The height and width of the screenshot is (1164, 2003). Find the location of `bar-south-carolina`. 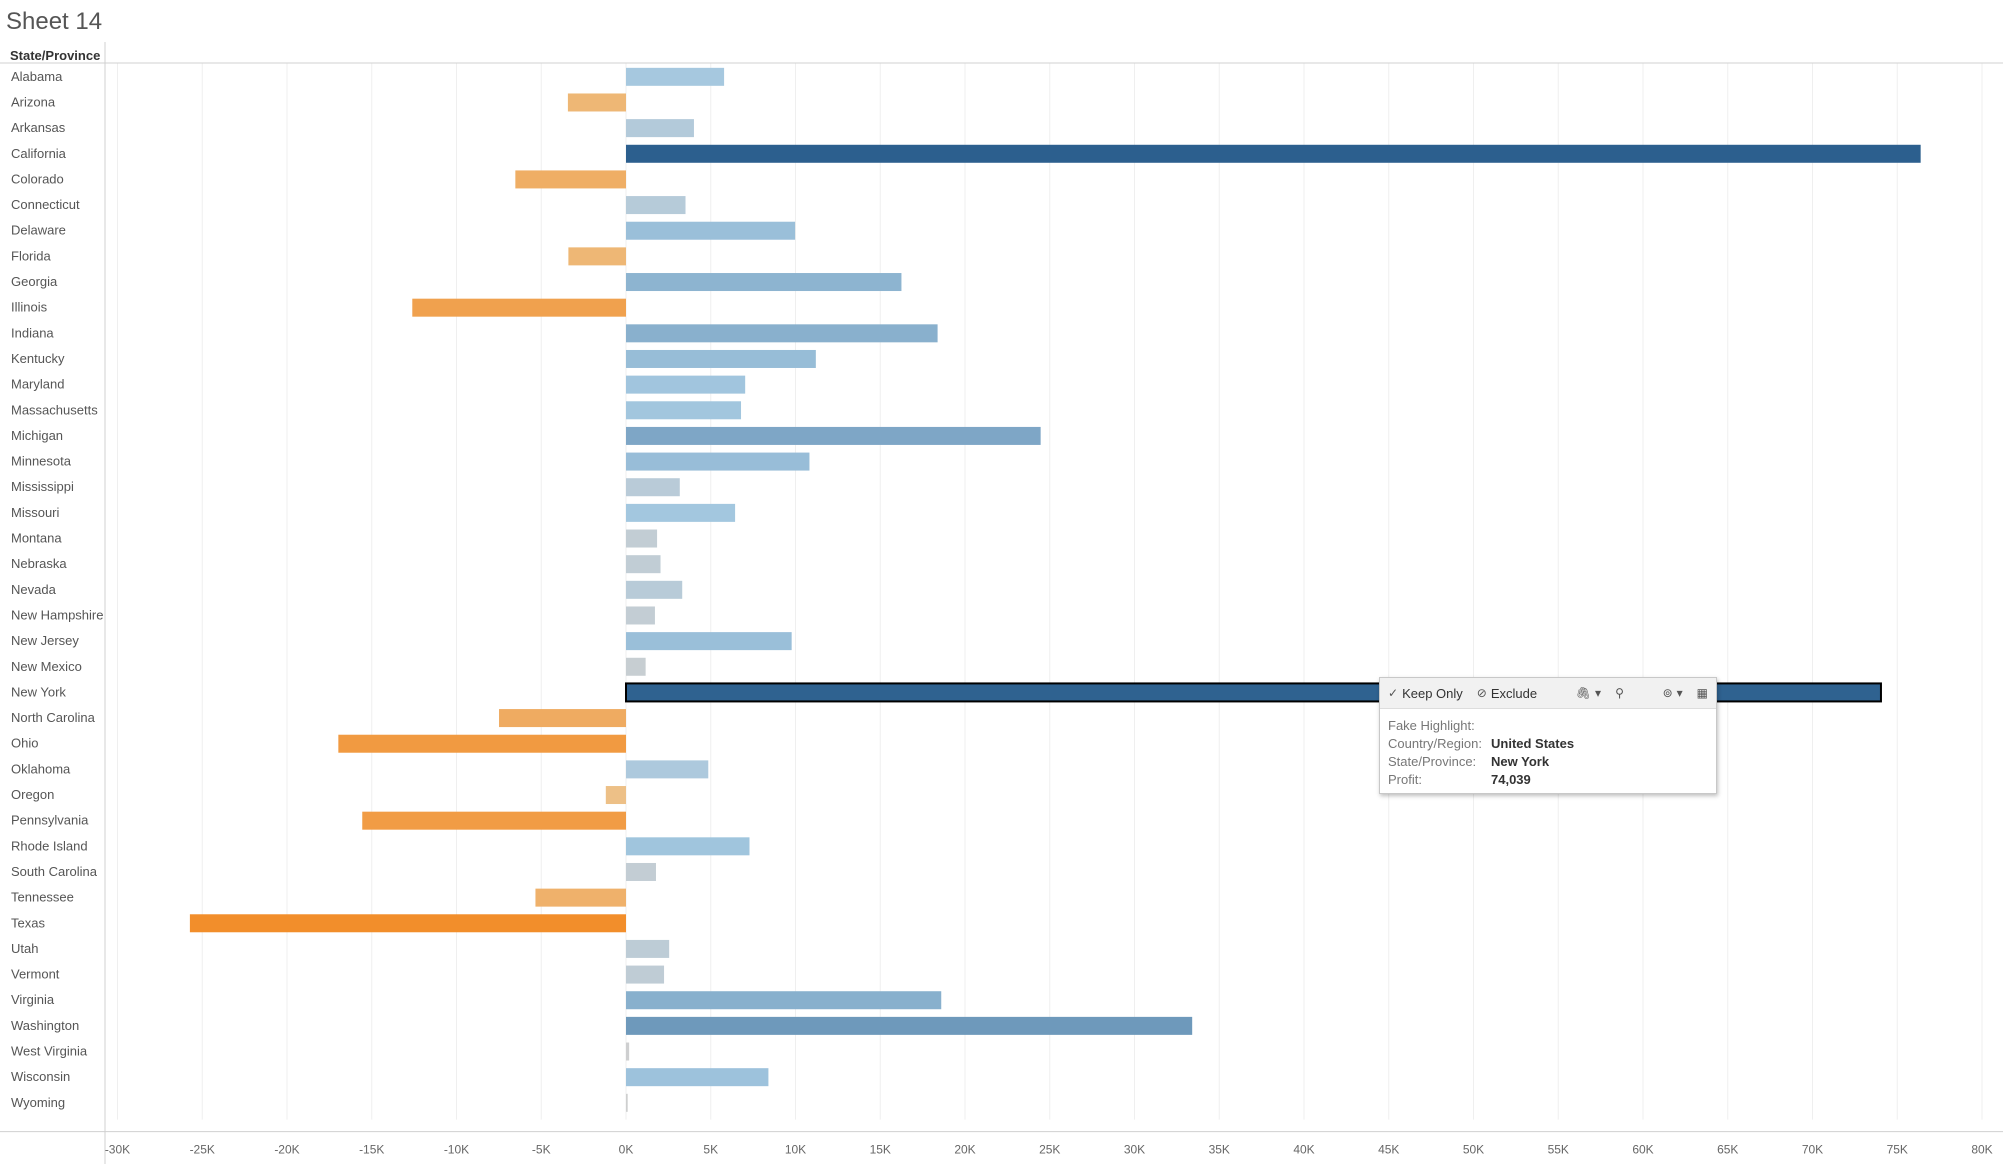

bar-south-carolina is located at coordinates (641, 871).